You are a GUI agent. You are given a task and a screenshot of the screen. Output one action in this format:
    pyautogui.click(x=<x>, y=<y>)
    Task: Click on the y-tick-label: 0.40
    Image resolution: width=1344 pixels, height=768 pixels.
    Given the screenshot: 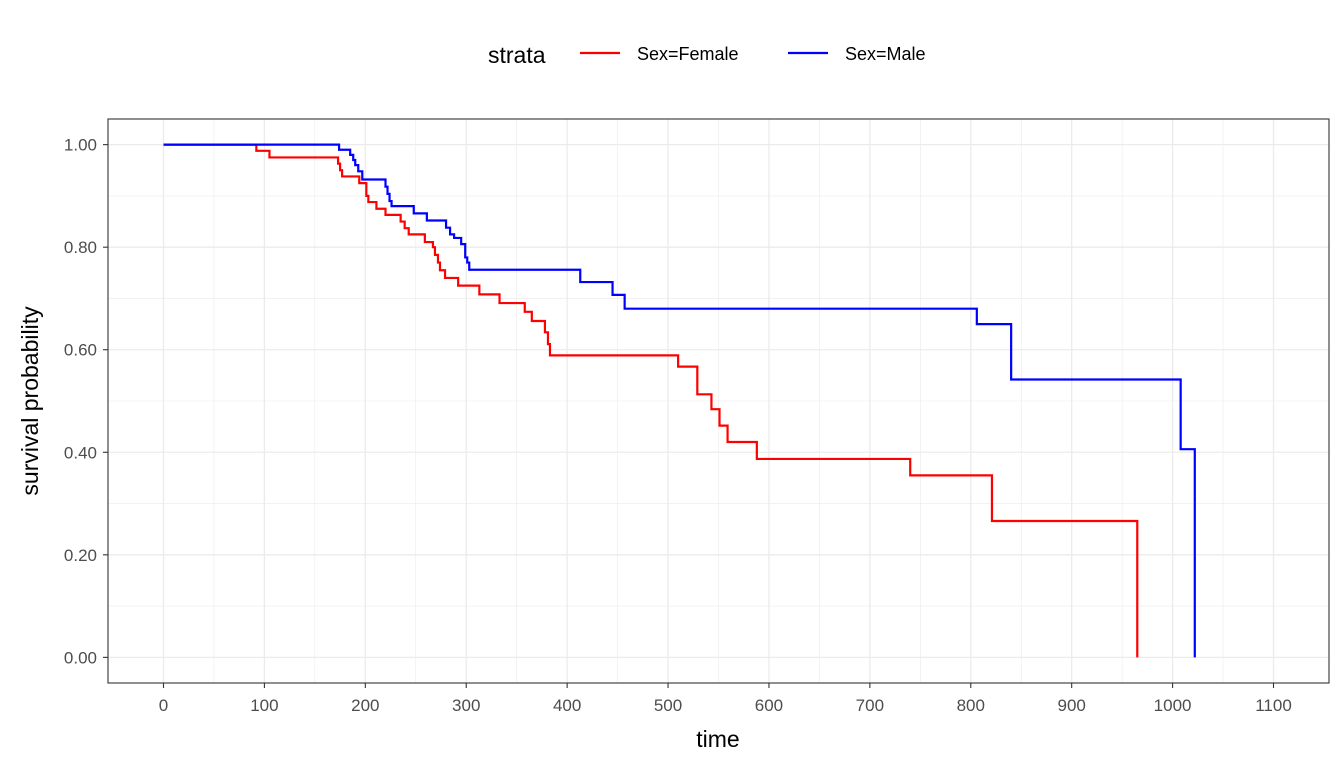 What is the action you would take?
    pyautogui.click(x=80, y=452)
    